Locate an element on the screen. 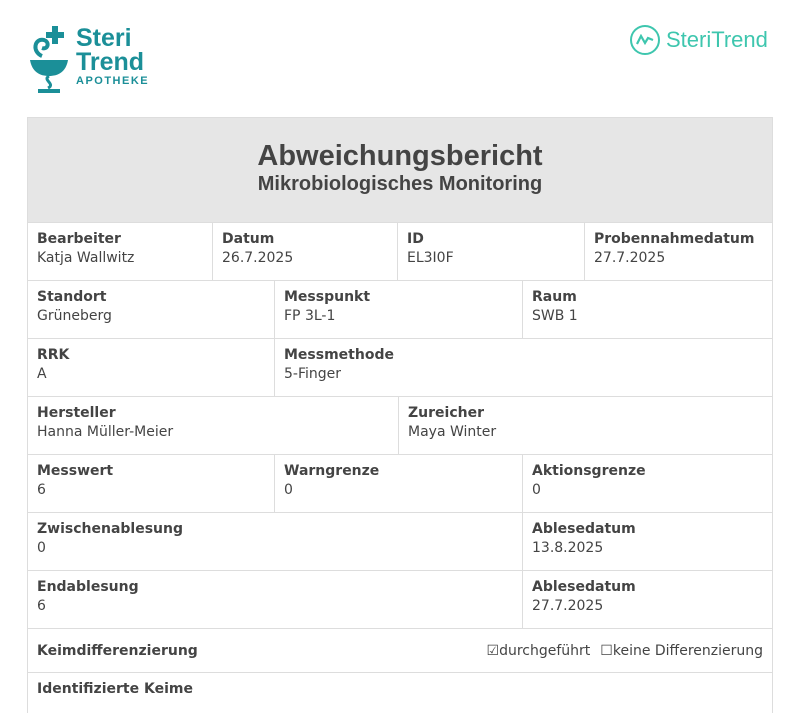 This screenshot has height=713, width=800. field-zwischenablesung: Zwischenablesung 0 is located at coordinates (275, 541).